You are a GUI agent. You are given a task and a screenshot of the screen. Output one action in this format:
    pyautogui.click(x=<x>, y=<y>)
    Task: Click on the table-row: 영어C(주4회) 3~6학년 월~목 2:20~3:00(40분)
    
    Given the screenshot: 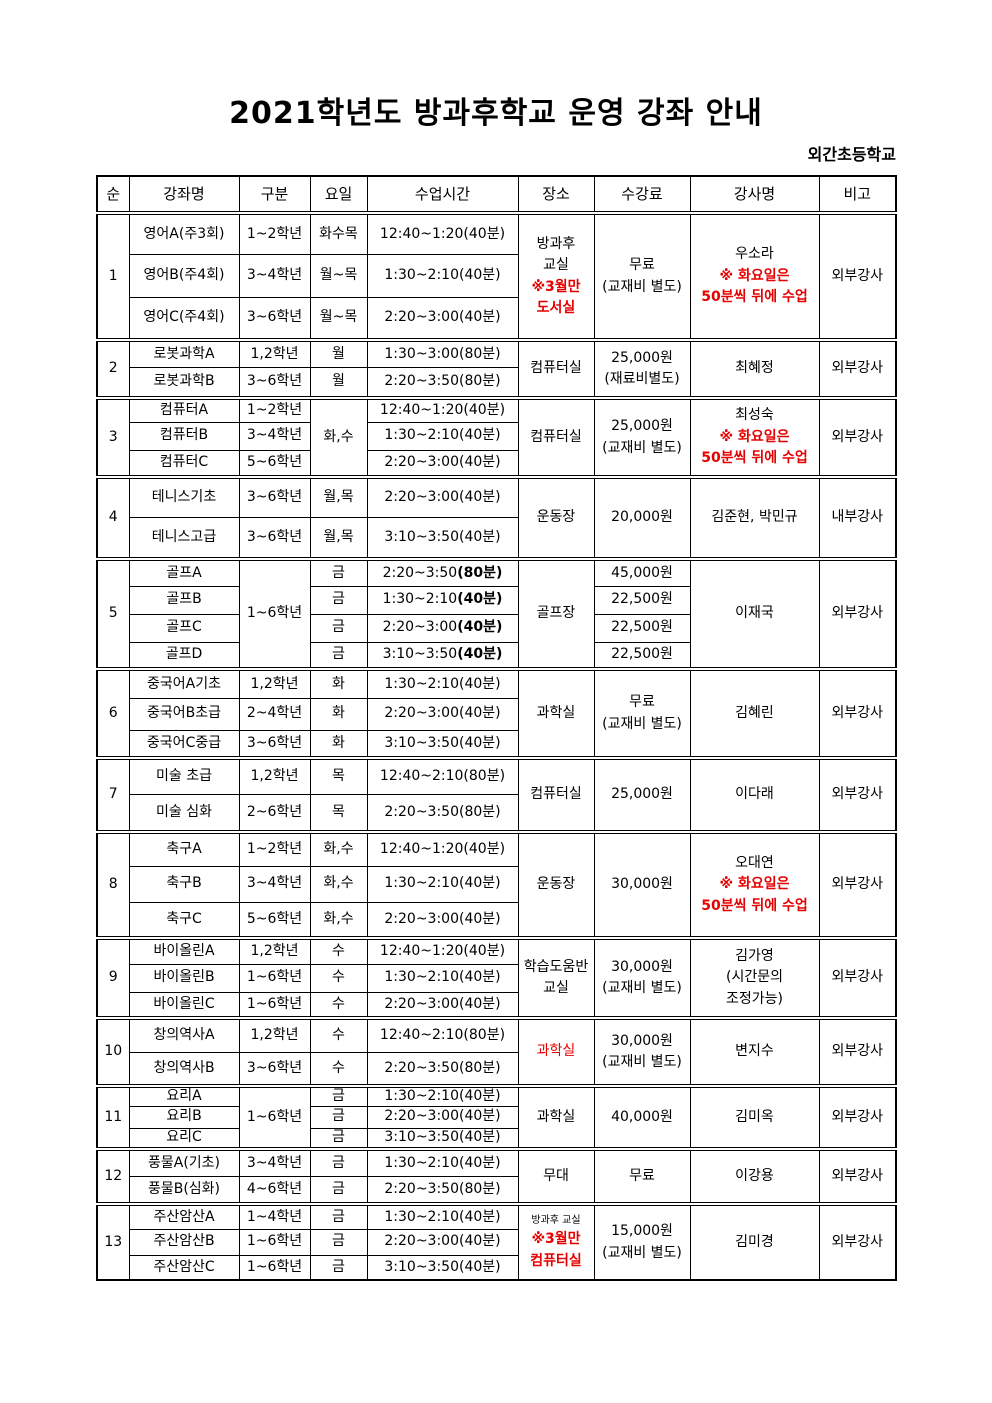 What is the action you would take?
    pyautogui.click(x=496, y=318)
    